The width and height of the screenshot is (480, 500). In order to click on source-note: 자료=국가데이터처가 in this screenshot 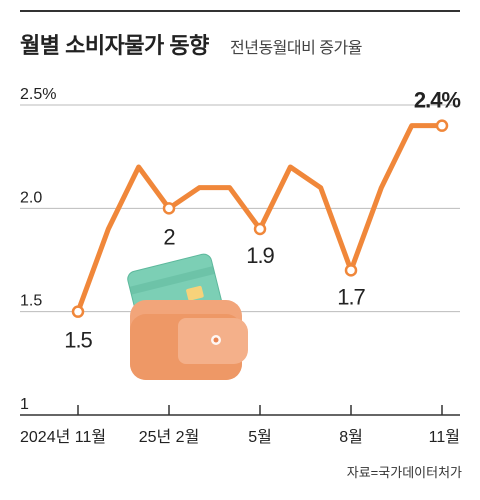, I will do `click(404, 472)`.